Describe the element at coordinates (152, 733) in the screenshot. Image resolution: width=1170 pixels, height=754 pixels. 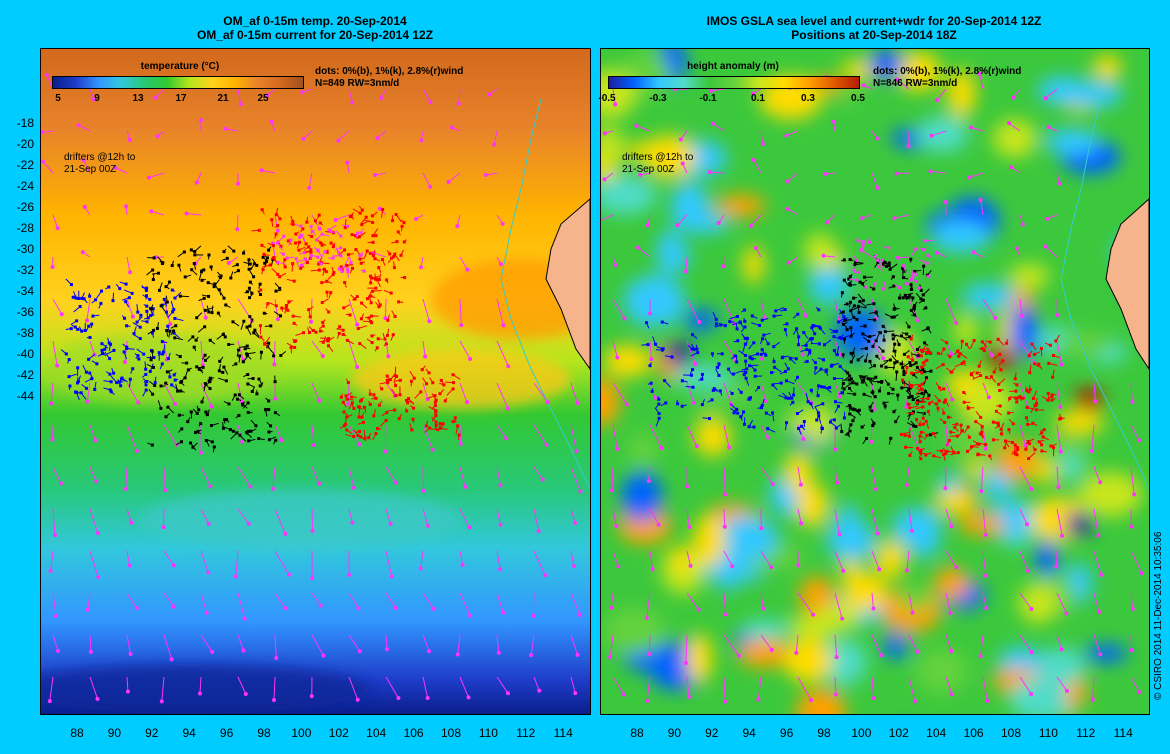
I see `x-axis-label: 92` at that location.